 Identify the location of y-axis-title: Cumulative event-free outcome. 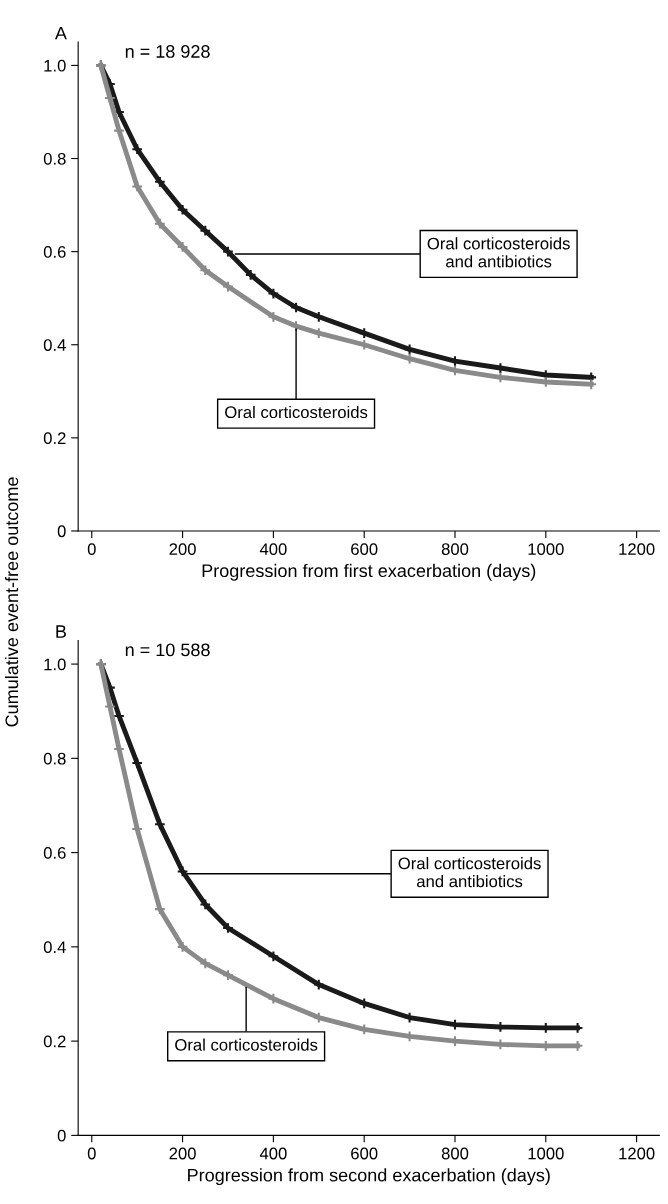
(11, 602).